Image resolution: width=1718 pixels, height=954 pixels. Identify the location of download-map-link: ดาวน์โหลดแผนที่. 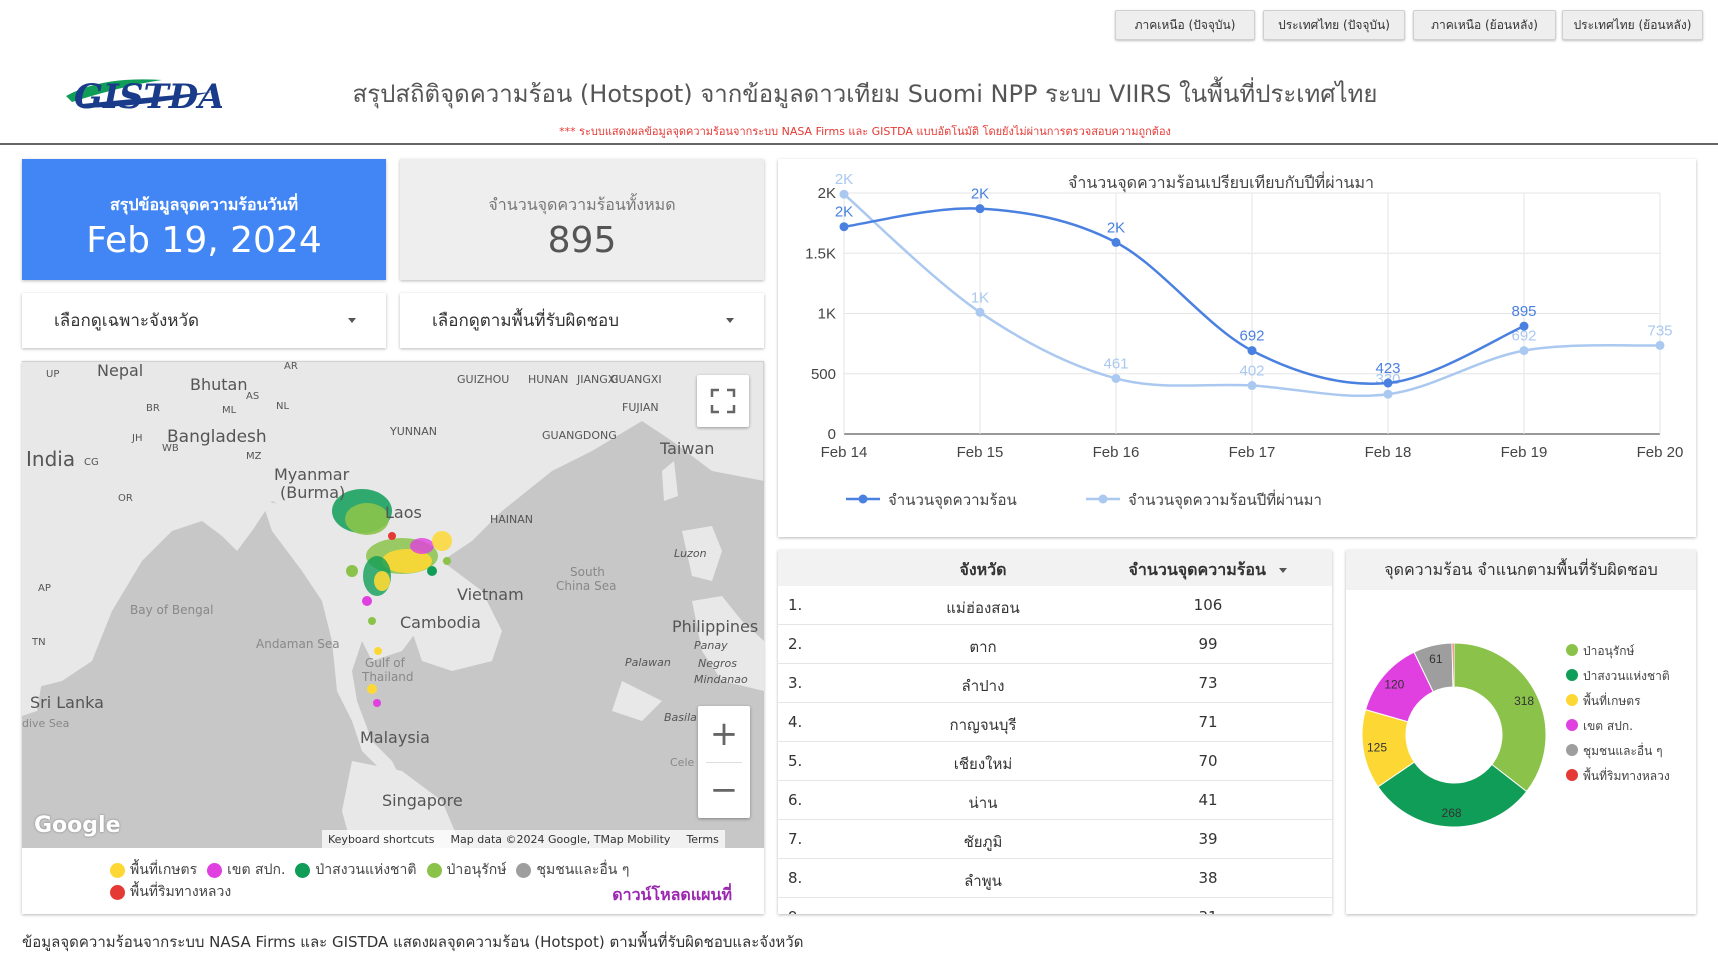
(672, 894).